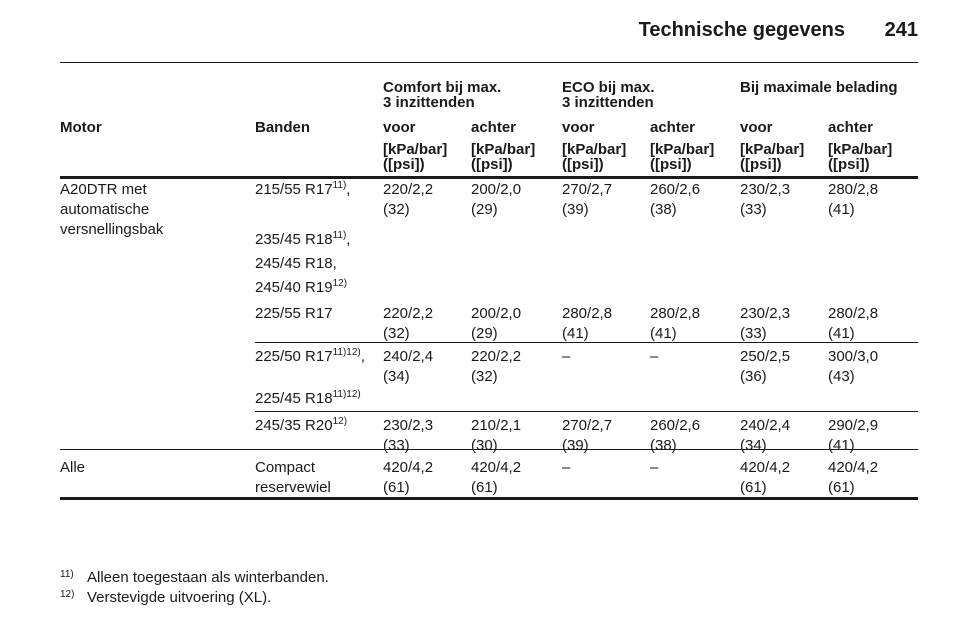 The image size is (960, 642). What do you see at coordinates (339, 235) in the screenshot?
I see `footnote-ref: 11)` at bounding box center [339, 235].